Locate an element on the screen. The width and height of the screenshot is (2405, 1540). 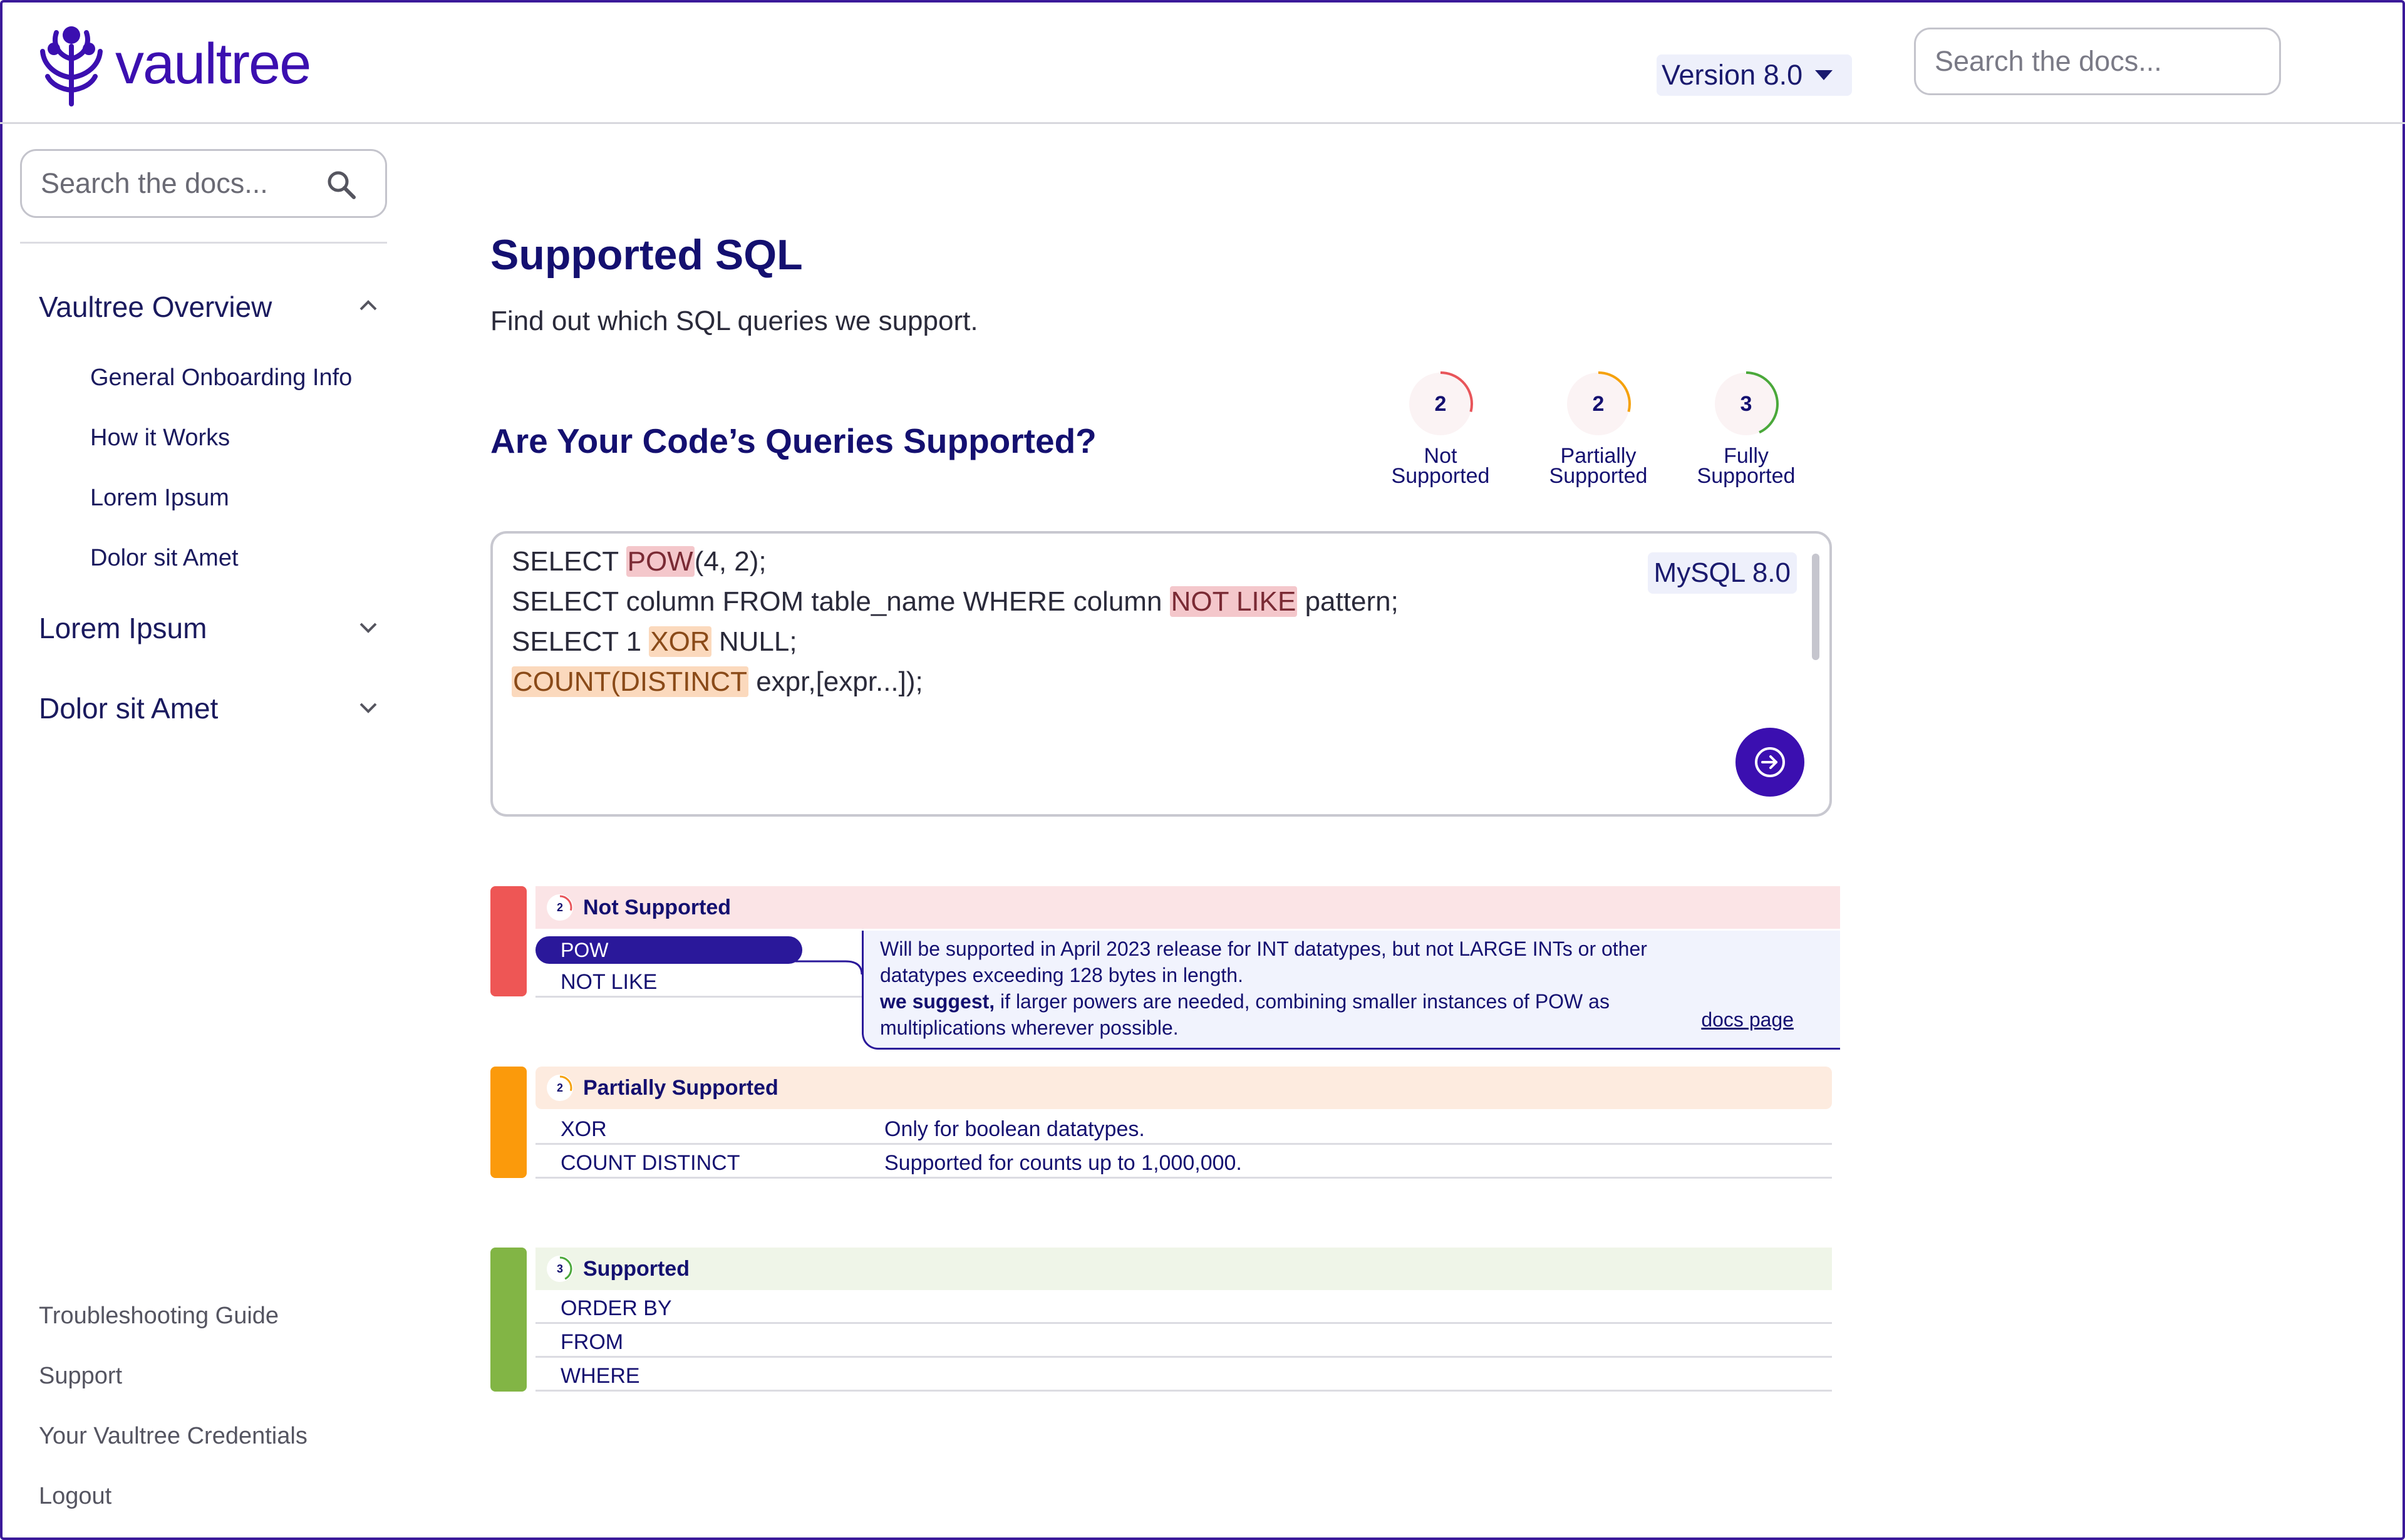
sidebar-section-label: Vaultree Overview is located at coordinates (155, 307).